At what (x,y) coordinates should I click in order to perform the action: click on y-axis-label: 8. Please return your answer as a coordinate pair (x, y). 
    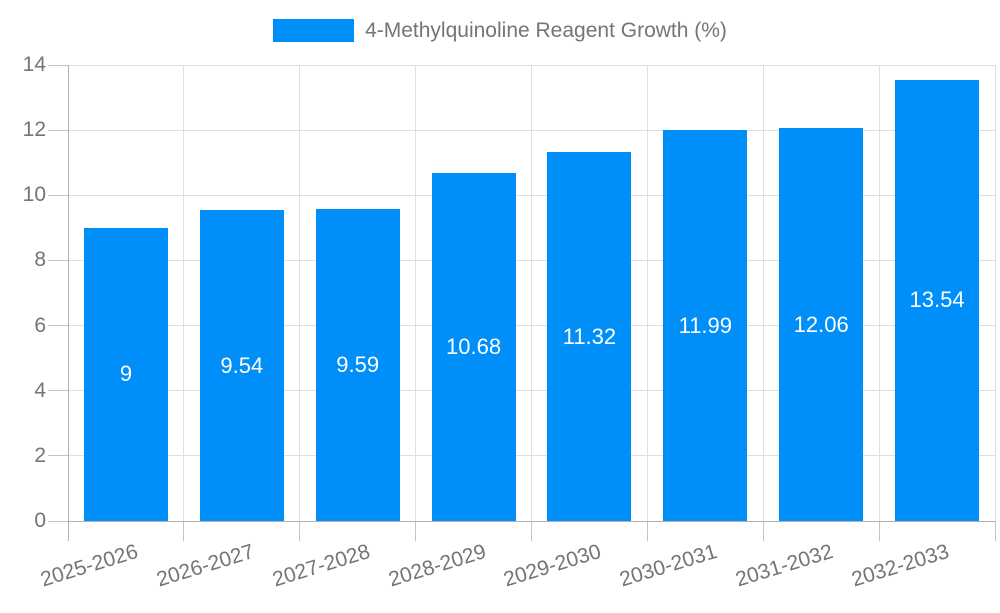
    Looking at the image, I should click on (40, 260).